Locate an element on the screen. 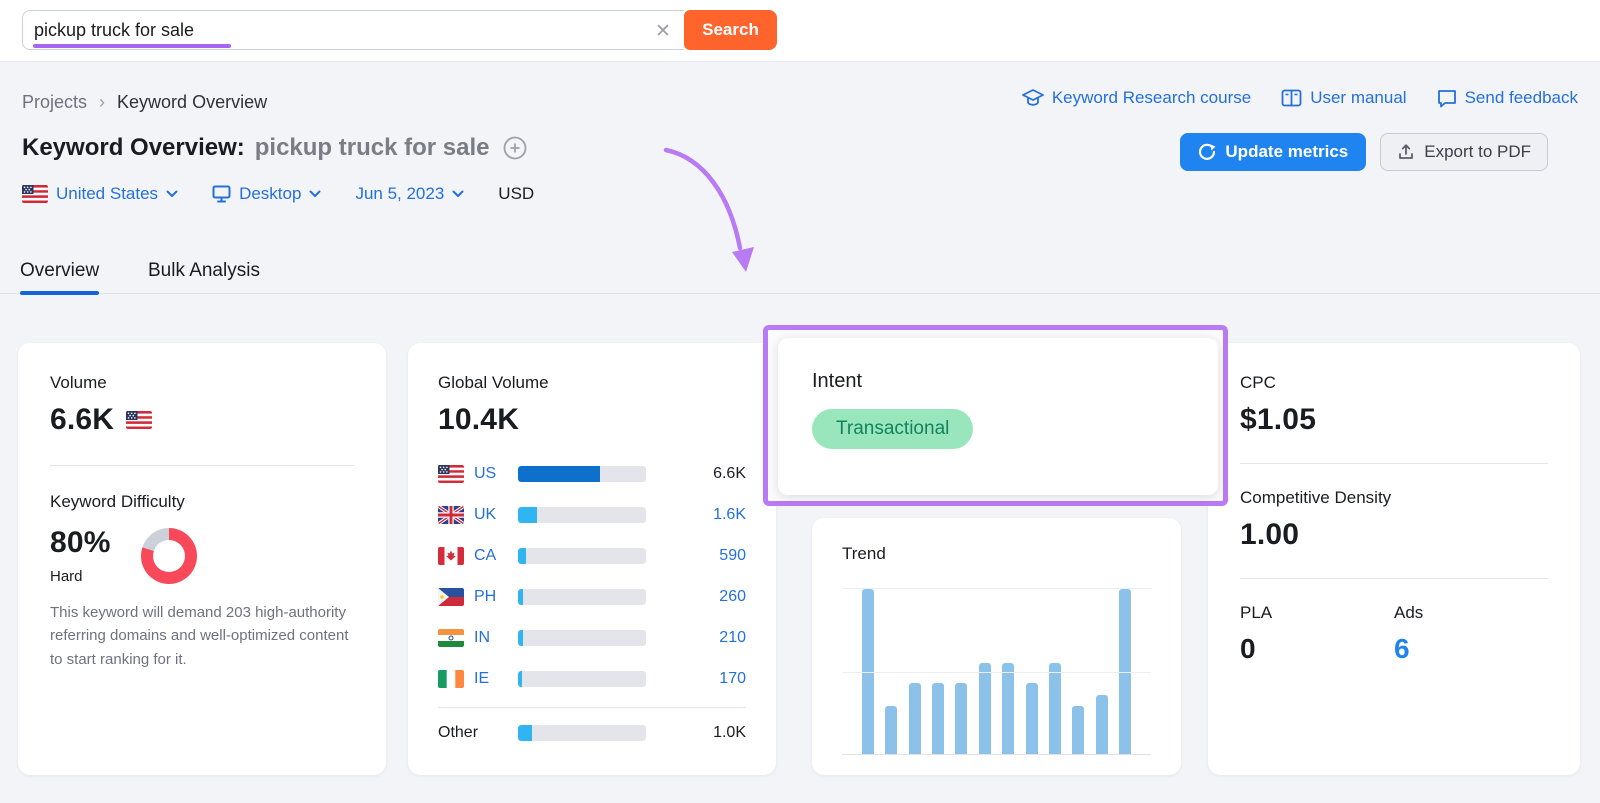  link-label: Keyword Research course is located at coordinates (1151, 97).